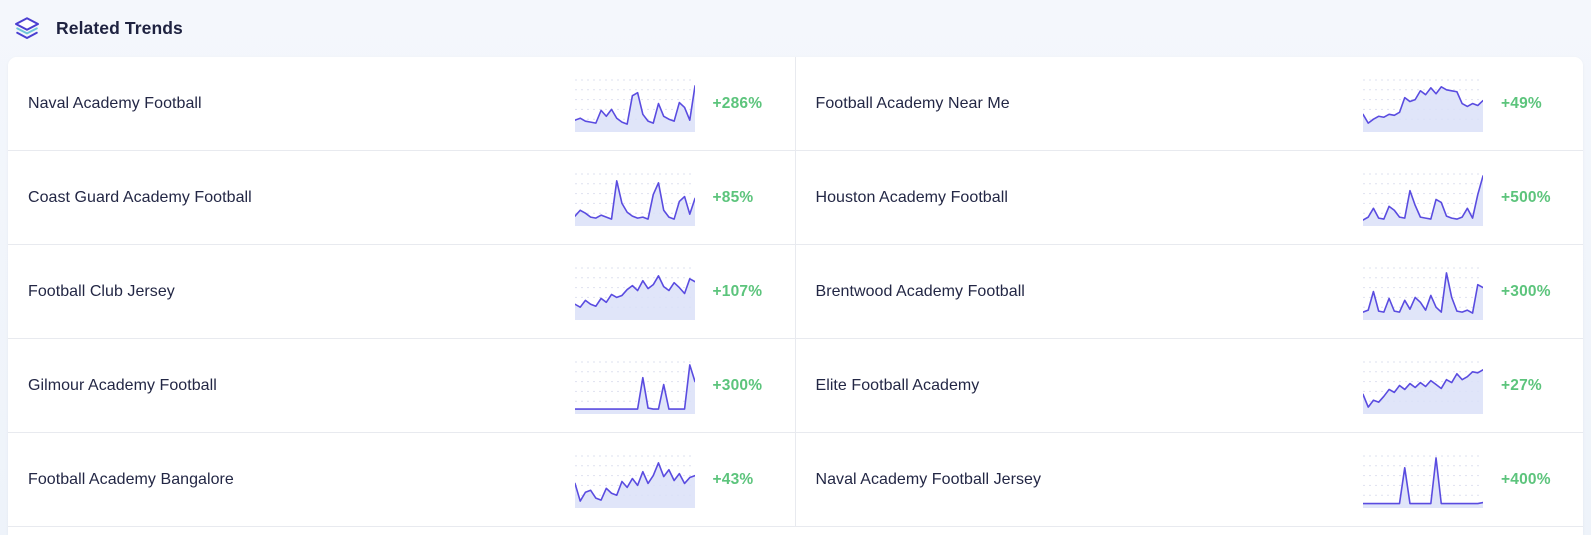  I want to click on trend-row: Football Club Jersey +107%, so click(402, 292).